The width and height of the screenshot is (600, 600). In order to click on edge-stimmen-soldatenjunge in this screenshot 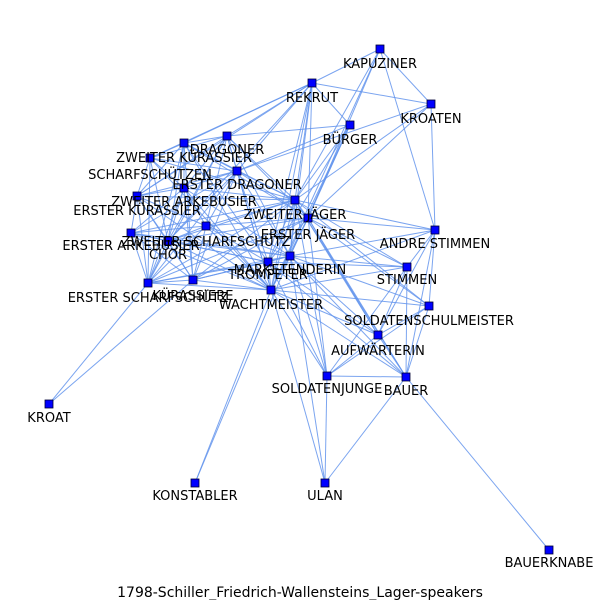, I will do `click(367, 321)`.